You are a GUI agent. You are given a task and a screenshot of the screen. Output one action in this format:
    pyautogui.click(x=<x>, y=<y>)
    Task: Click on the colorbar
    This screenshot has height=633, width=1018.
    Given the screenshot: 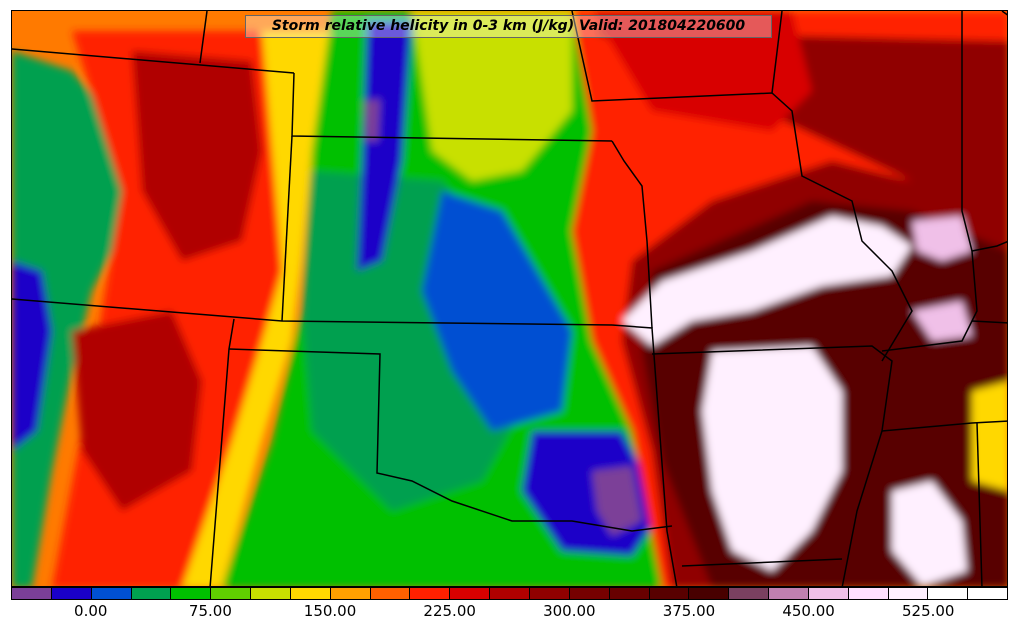 What is the action you would take?
    pyautogui.click(x=509, y=593)
    